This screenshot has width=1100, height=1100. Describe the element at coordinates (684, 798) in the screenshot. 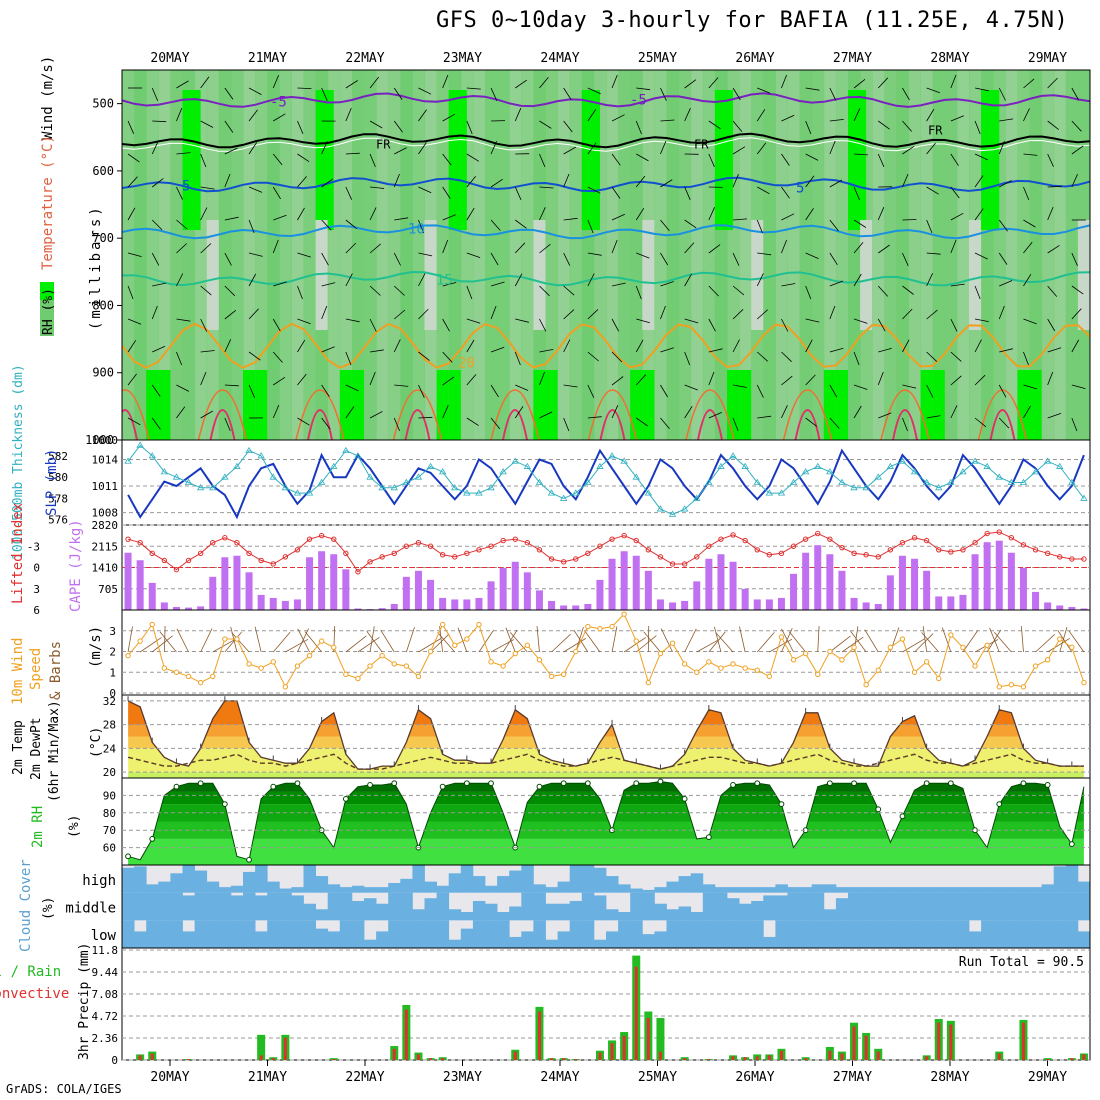

I see `rh-point` at that location.